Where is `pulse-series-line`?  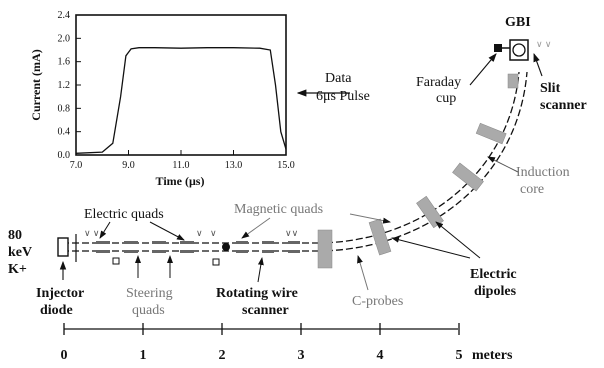
pulse-series-line is located at coordinates (181, 100).